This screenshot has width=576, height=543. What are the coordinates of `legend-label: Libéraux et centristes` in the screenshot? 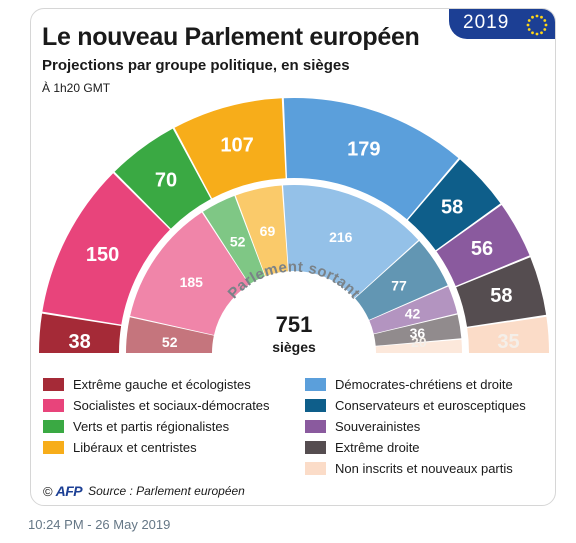 It's located at (135, 447).